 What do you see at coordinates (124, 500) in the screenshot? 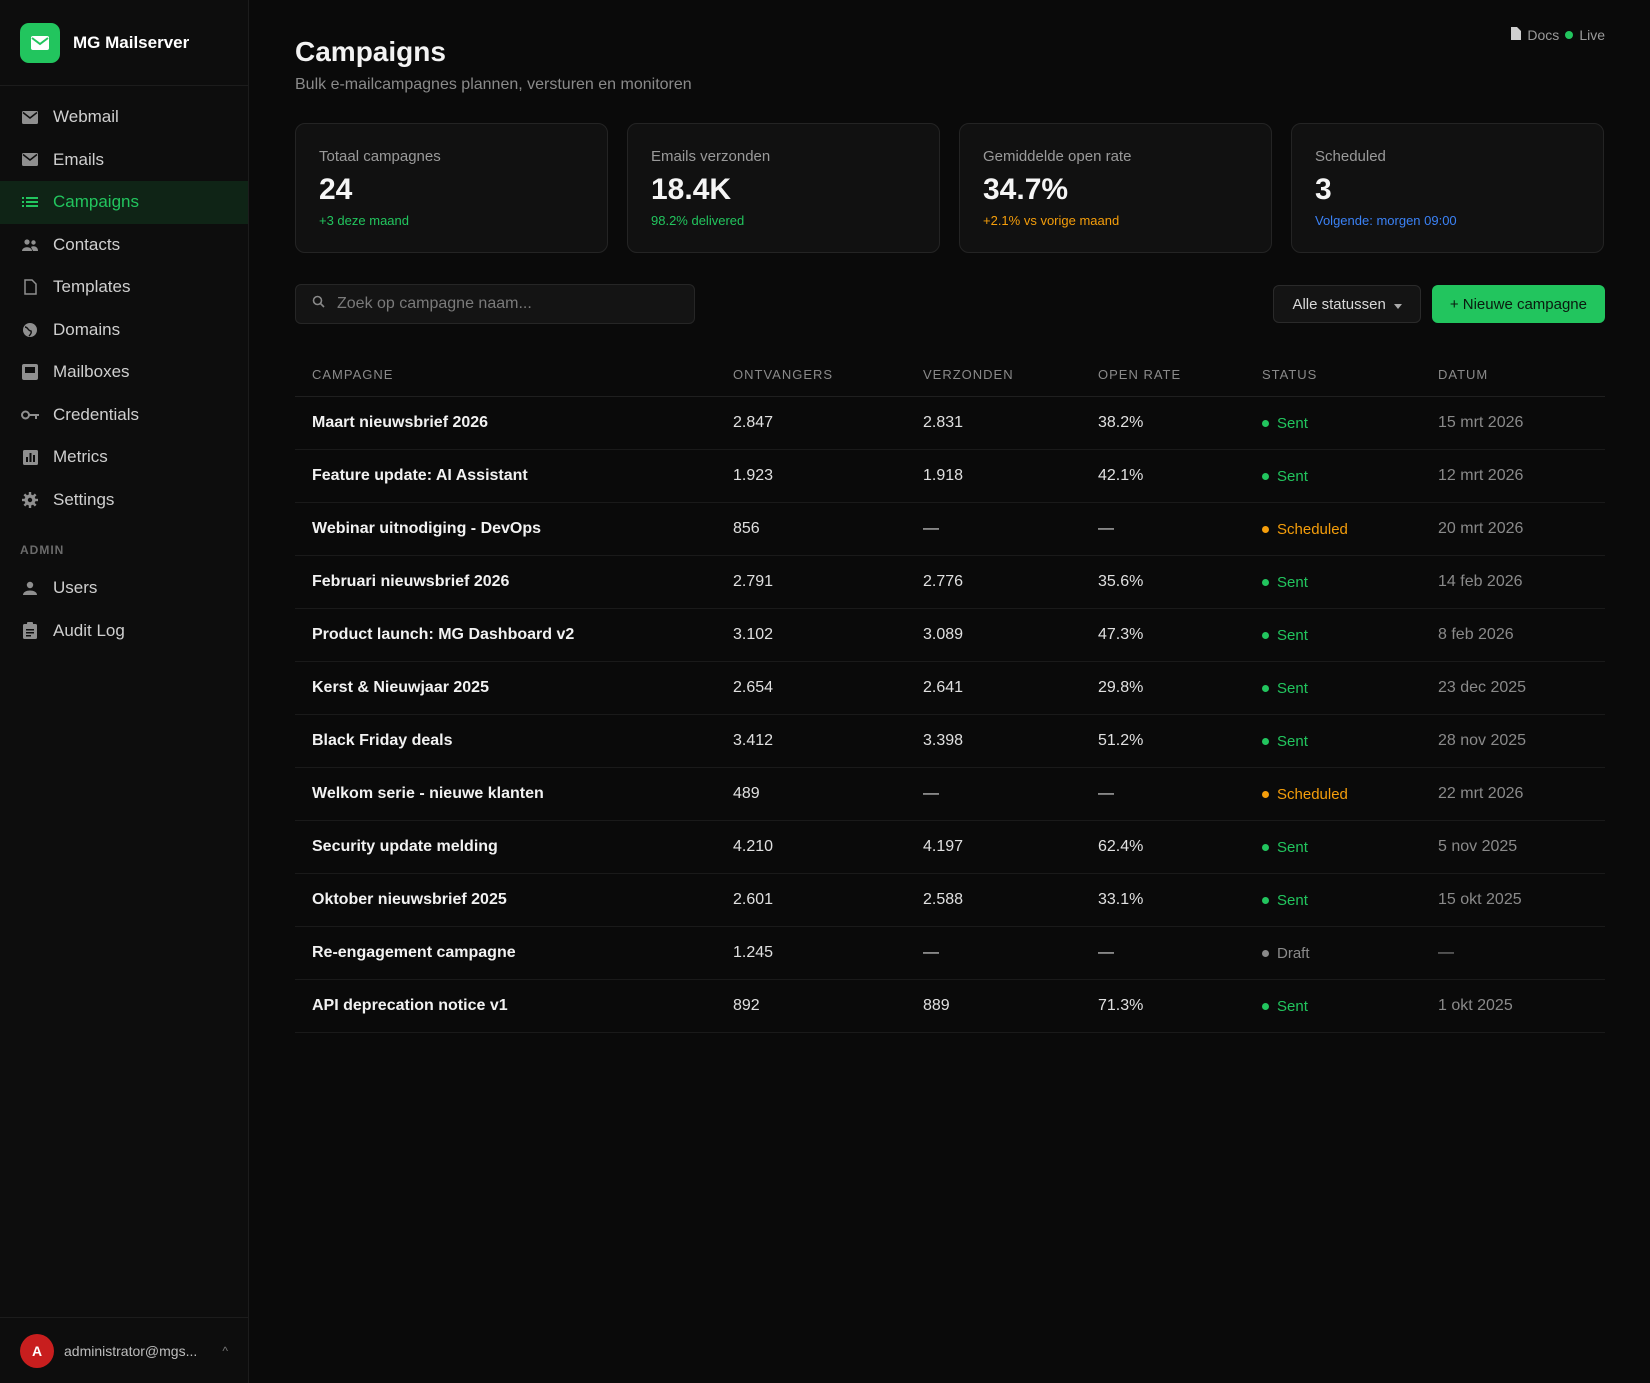
I see `sidebar-item-settings: Settings` at bounding box center [124, 500].